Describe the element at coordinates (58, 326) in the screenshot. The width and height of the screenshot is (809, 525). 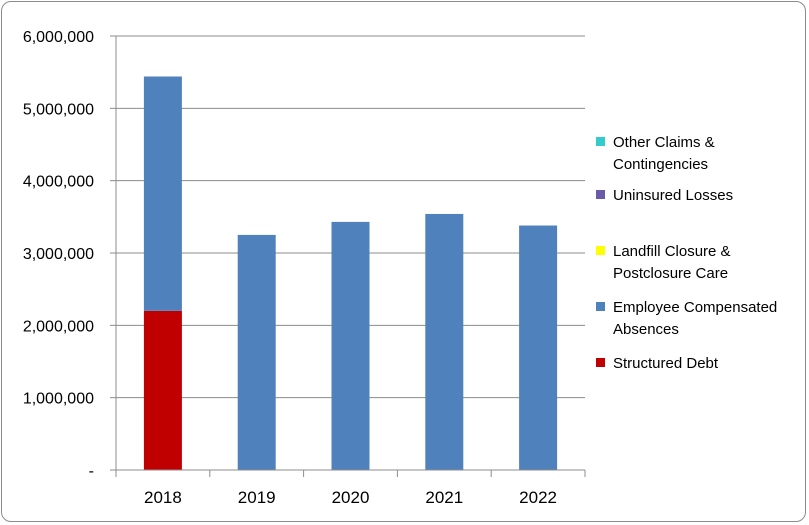
I see `y-tick-label: 2,000,000` at that location.